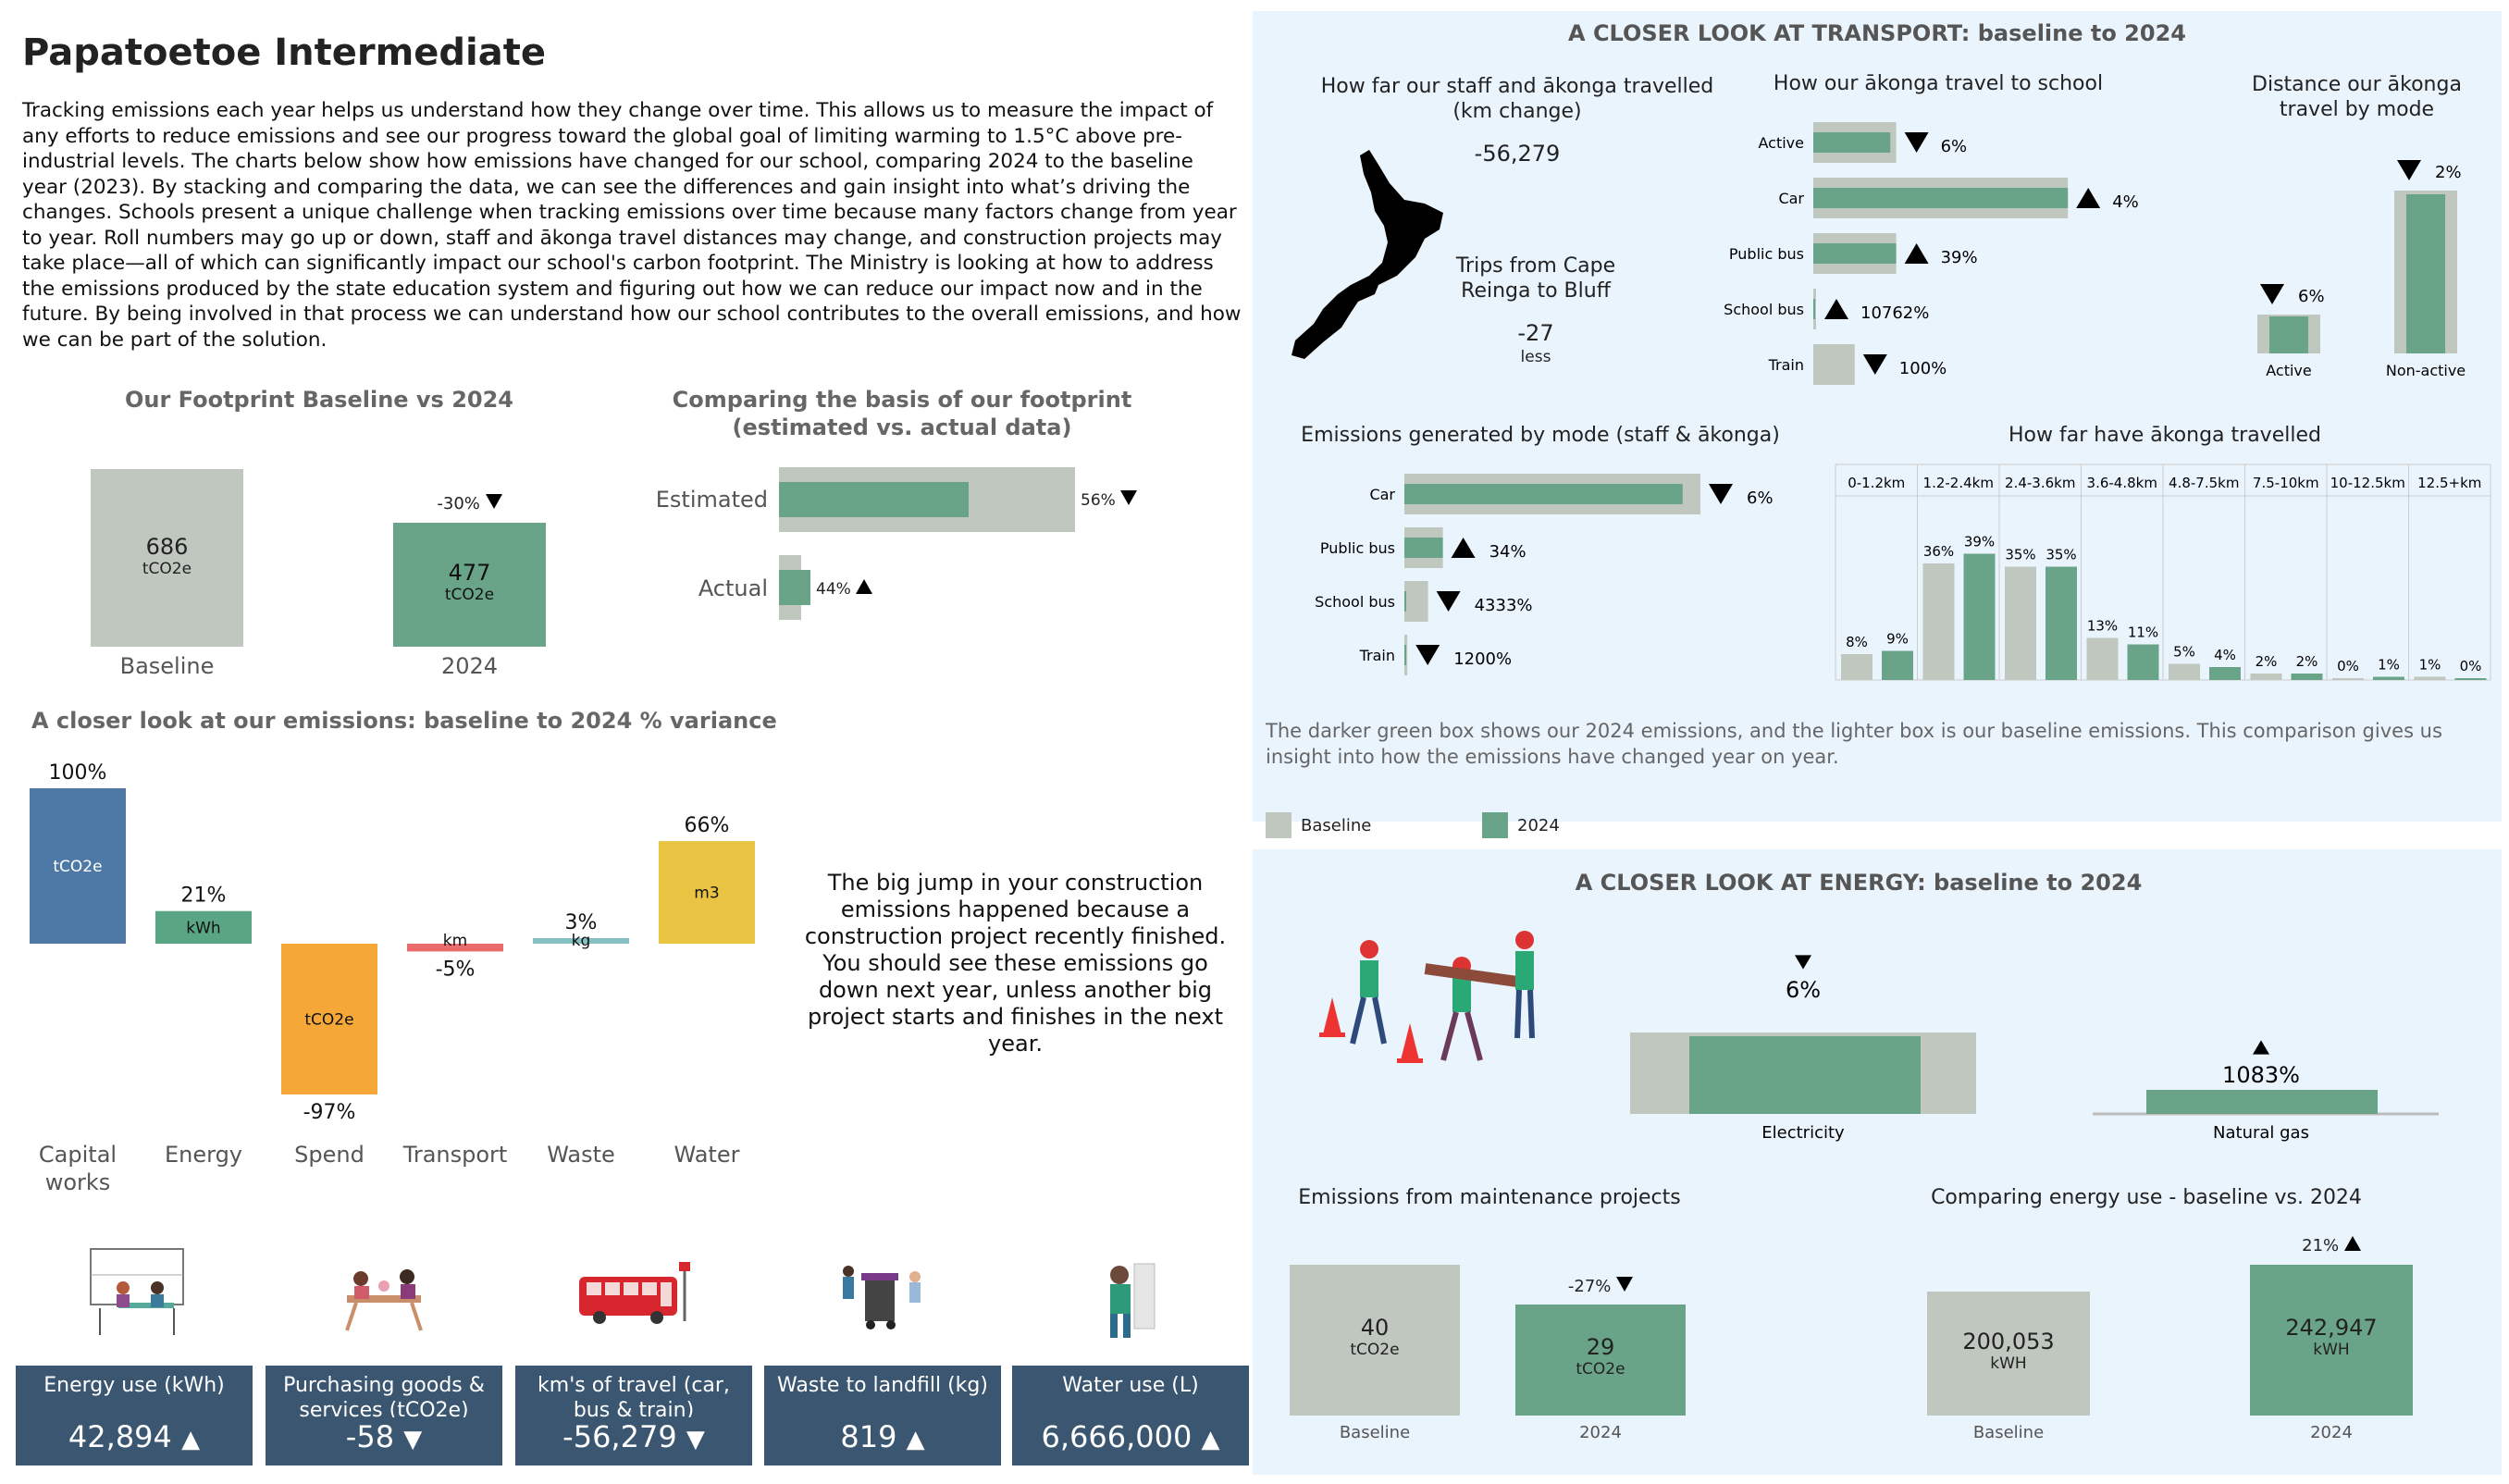 Image resolution: width=2509 pixels, height=1484 pixels. I want to click on up-arrow-icon: ▲, so click(191, 1440).